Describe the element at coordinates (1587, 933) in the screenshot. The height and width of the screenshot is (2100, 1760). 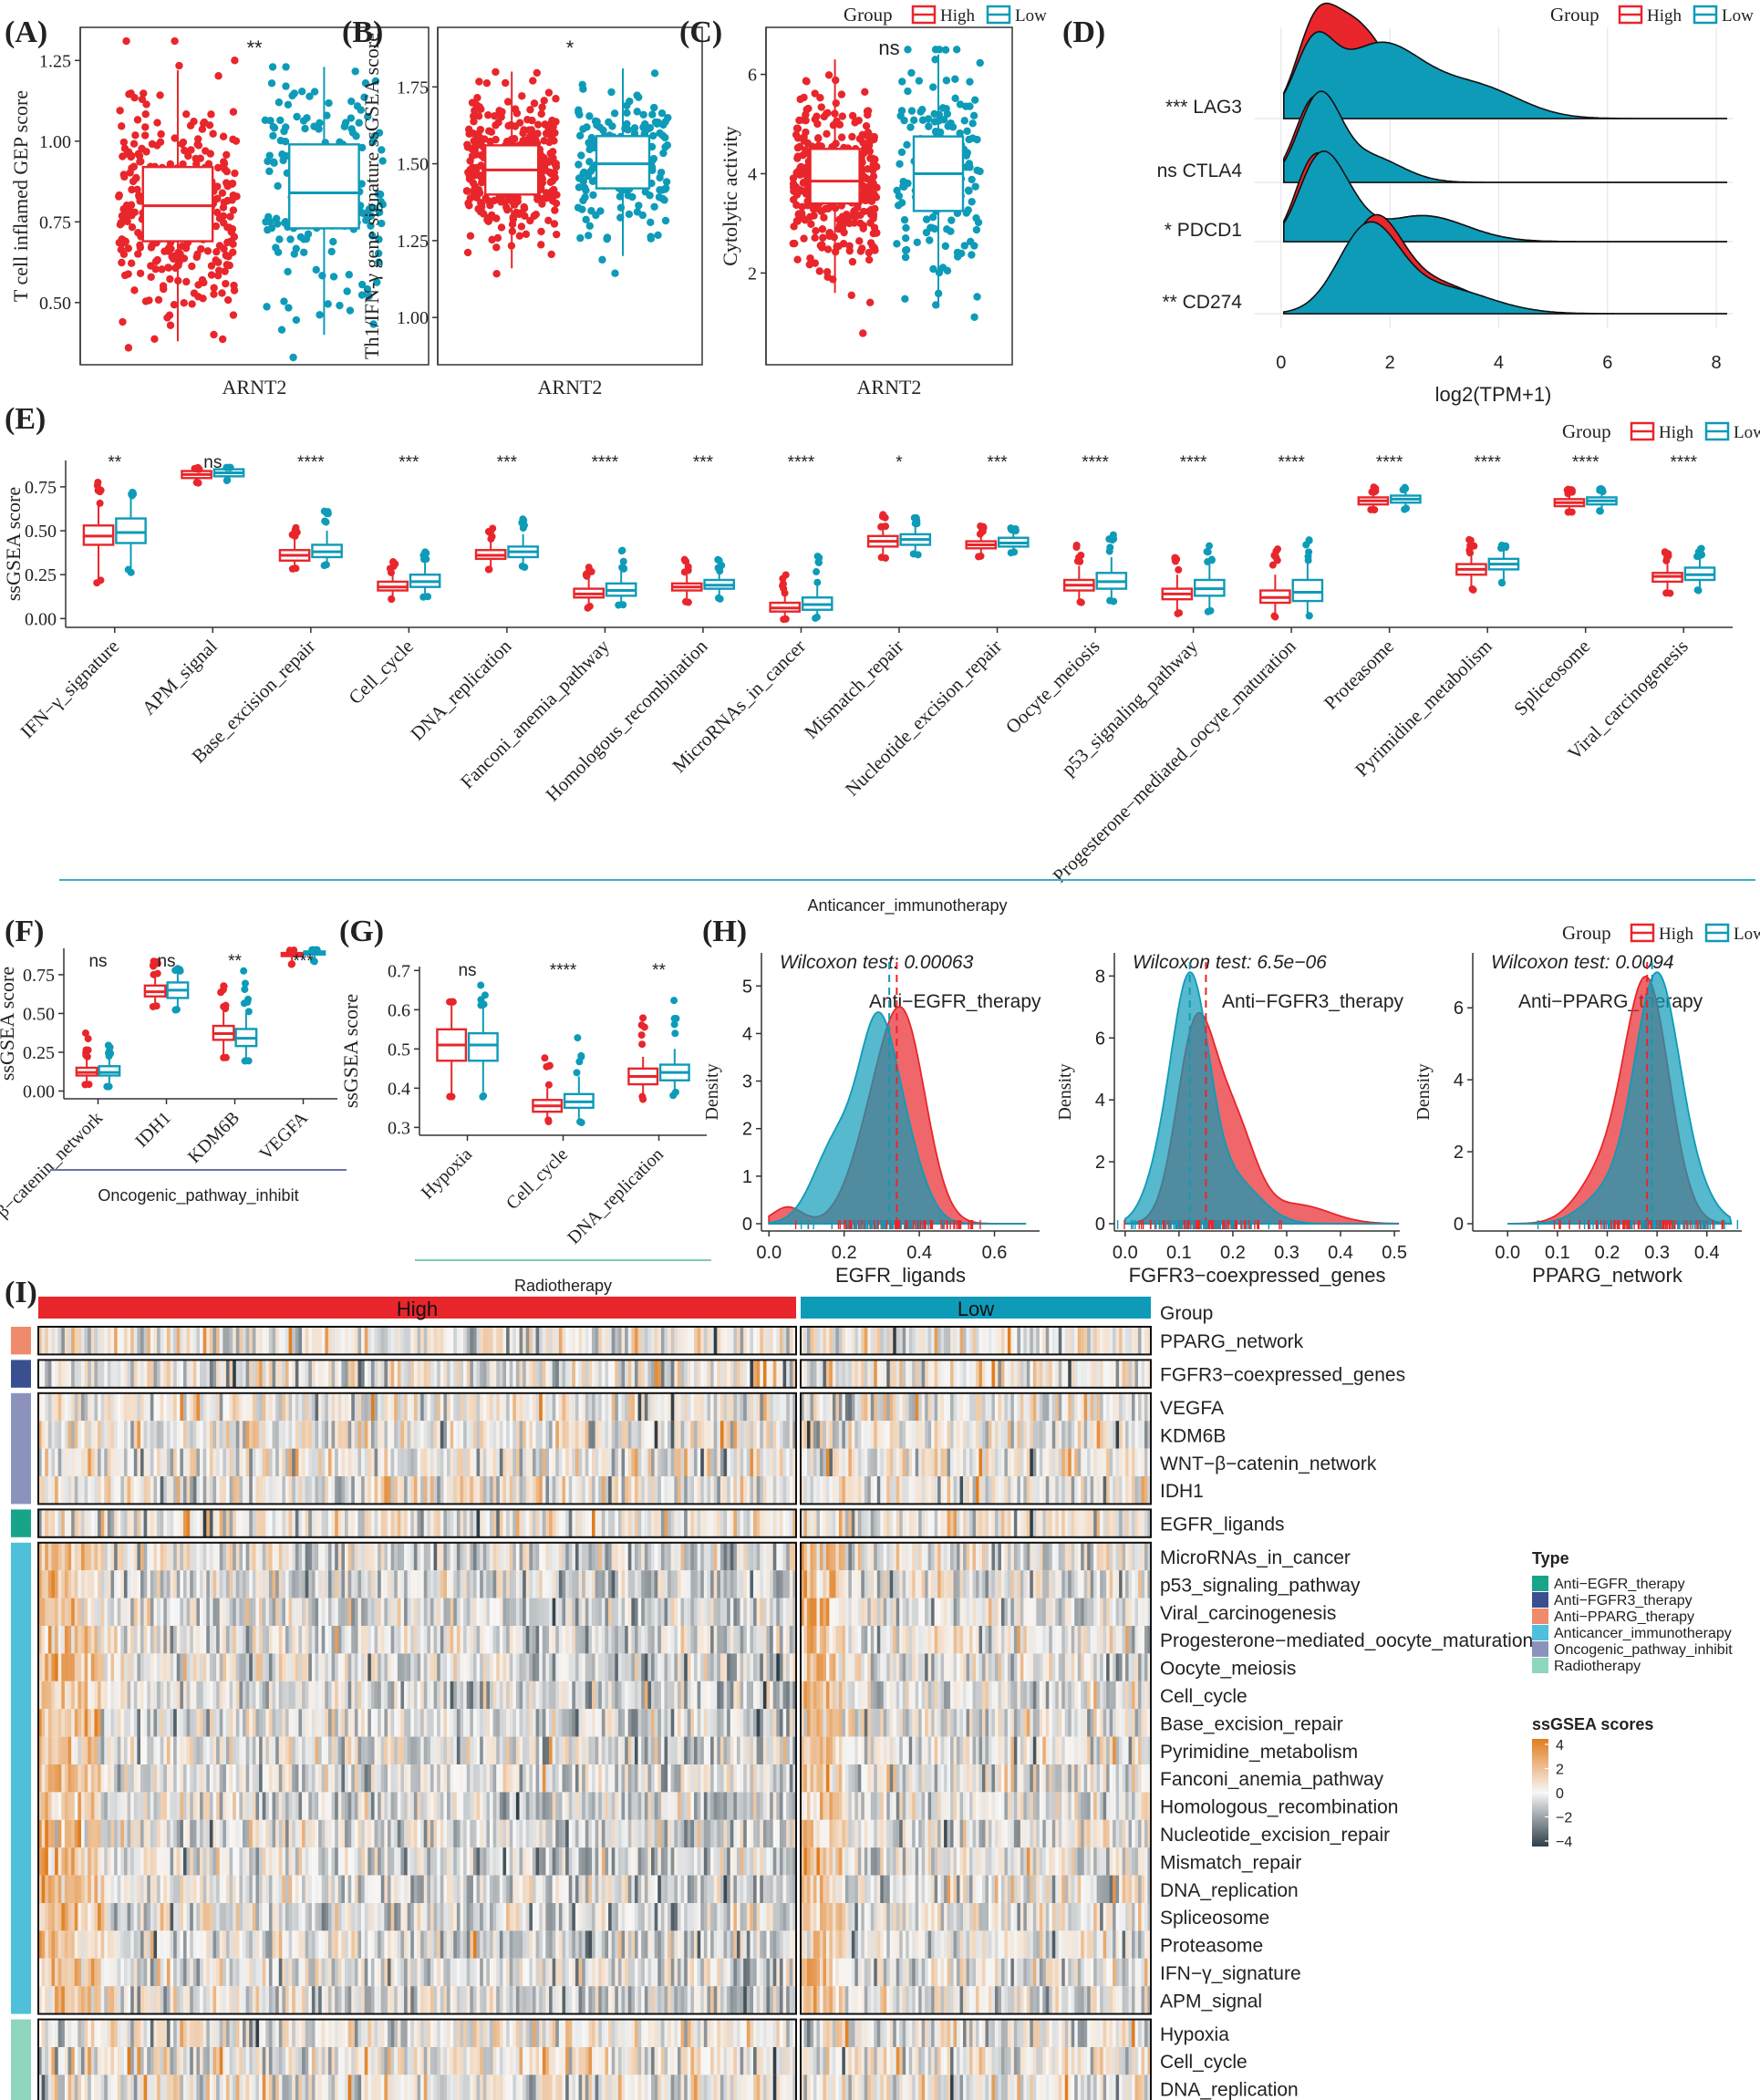
I see `legend-title: Group` at that location.